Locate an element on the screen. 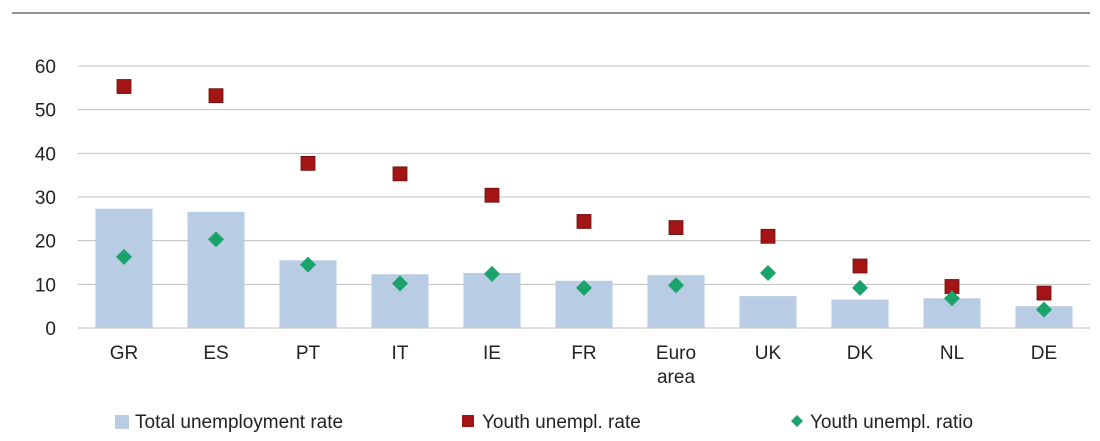  y-tick-label: 40 is located at coordinates (45, 154).